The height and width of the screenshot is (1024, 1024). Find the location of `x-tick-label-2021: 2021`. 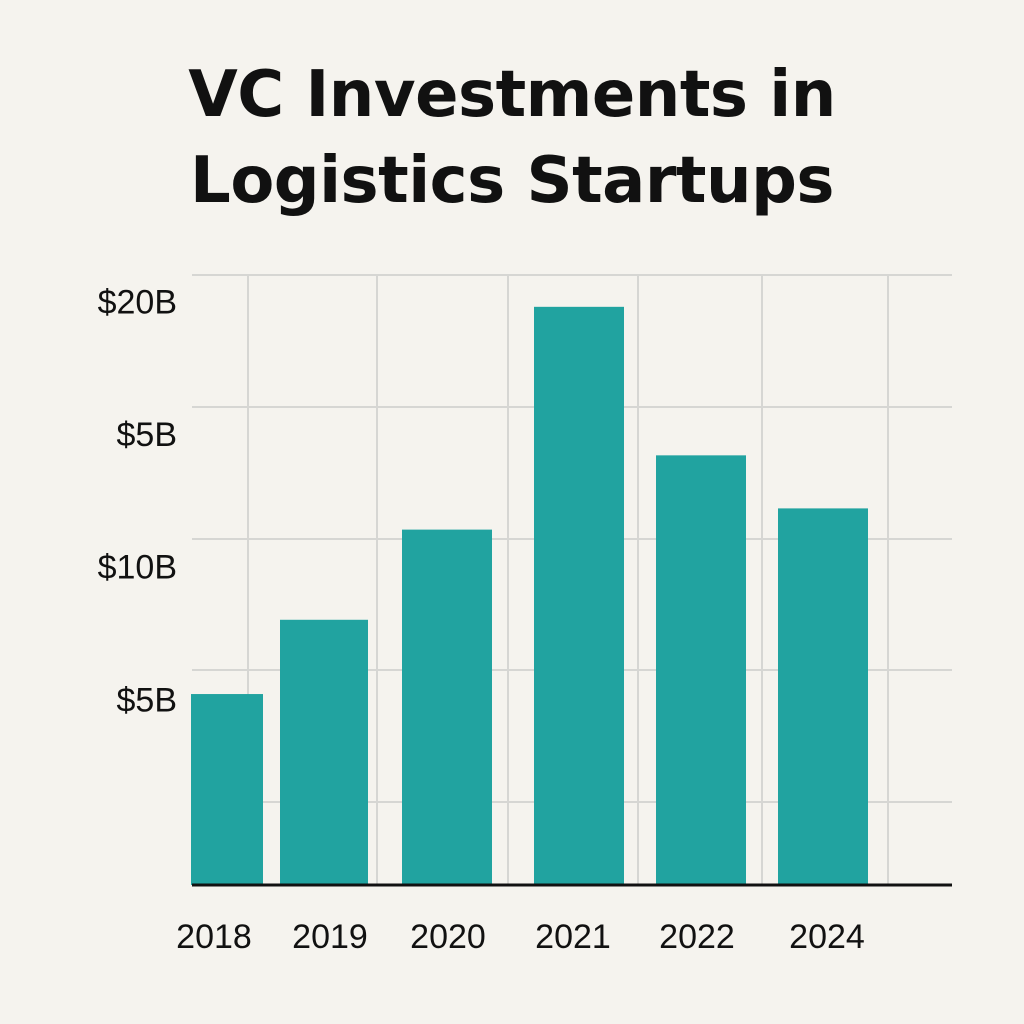

x-tick-label-2021: 2021 is located at coordinates (573, 937).